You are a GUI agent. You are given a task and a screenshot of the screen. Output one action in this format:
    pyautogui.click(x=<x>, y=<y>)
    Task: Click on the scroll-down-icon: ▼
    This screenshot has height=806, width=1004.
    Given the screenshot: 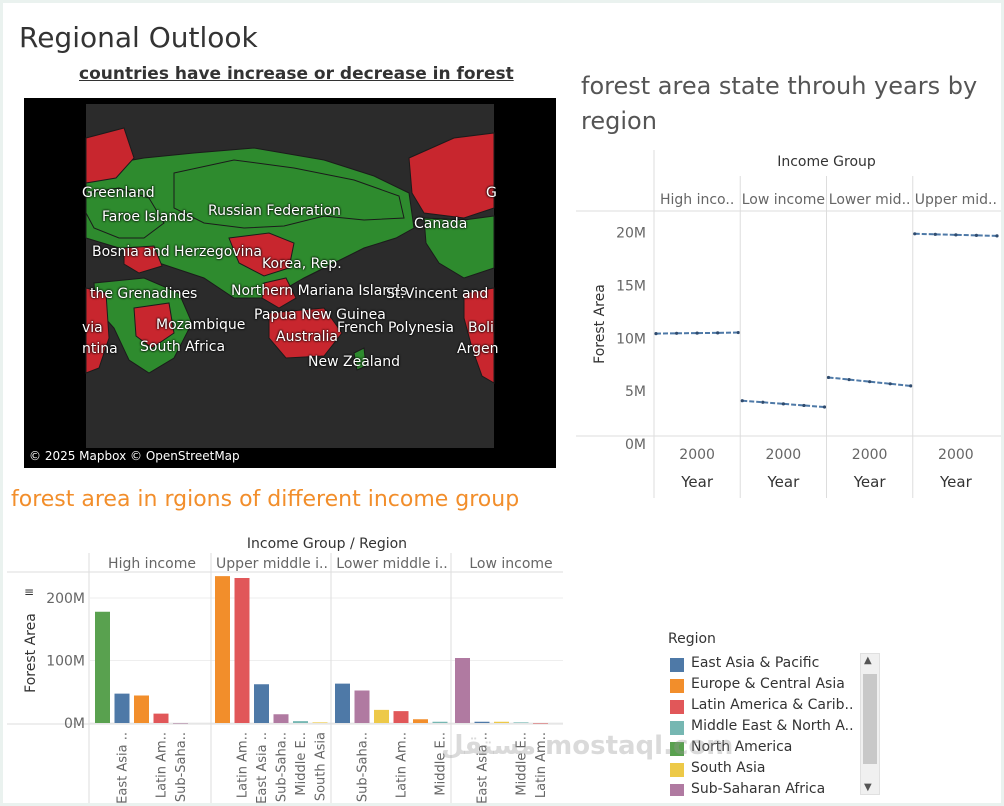 What is the action you would take?
    pyautogui.click(x=868, y=787)
    